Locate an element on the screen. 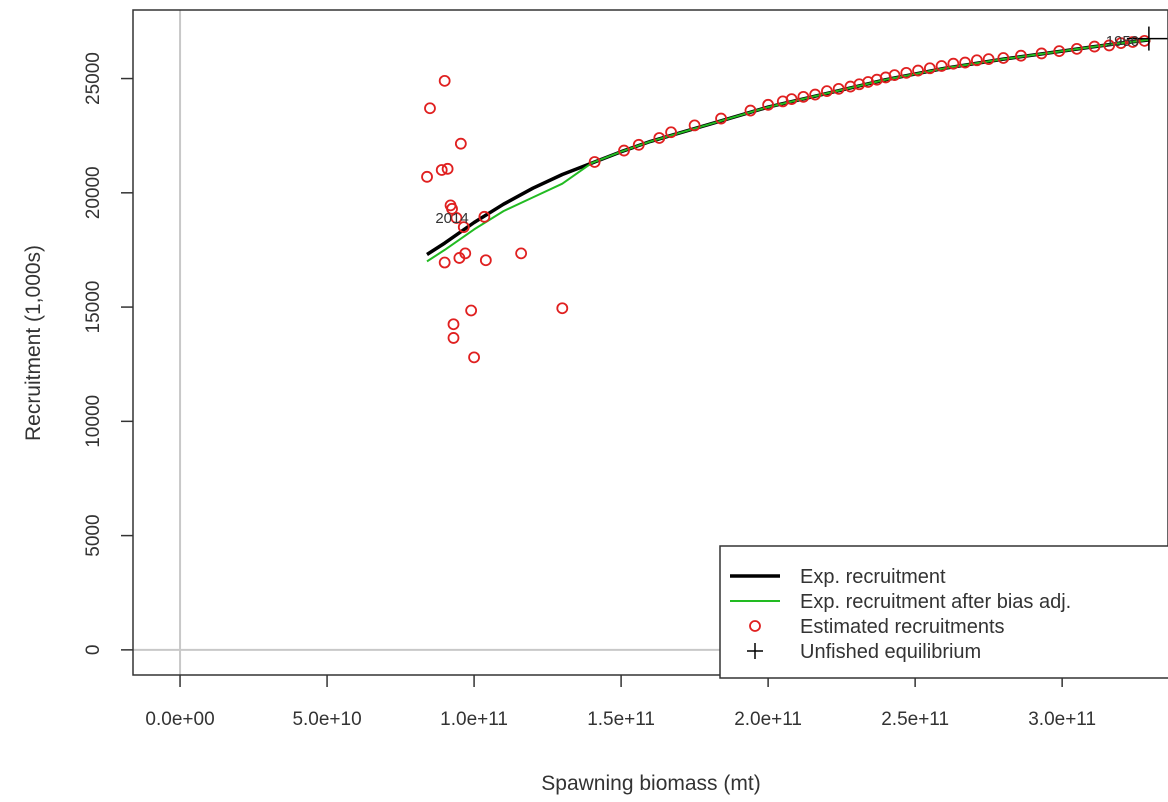  legend-label: Estimated recruitments is located at coordinates (902, 627).